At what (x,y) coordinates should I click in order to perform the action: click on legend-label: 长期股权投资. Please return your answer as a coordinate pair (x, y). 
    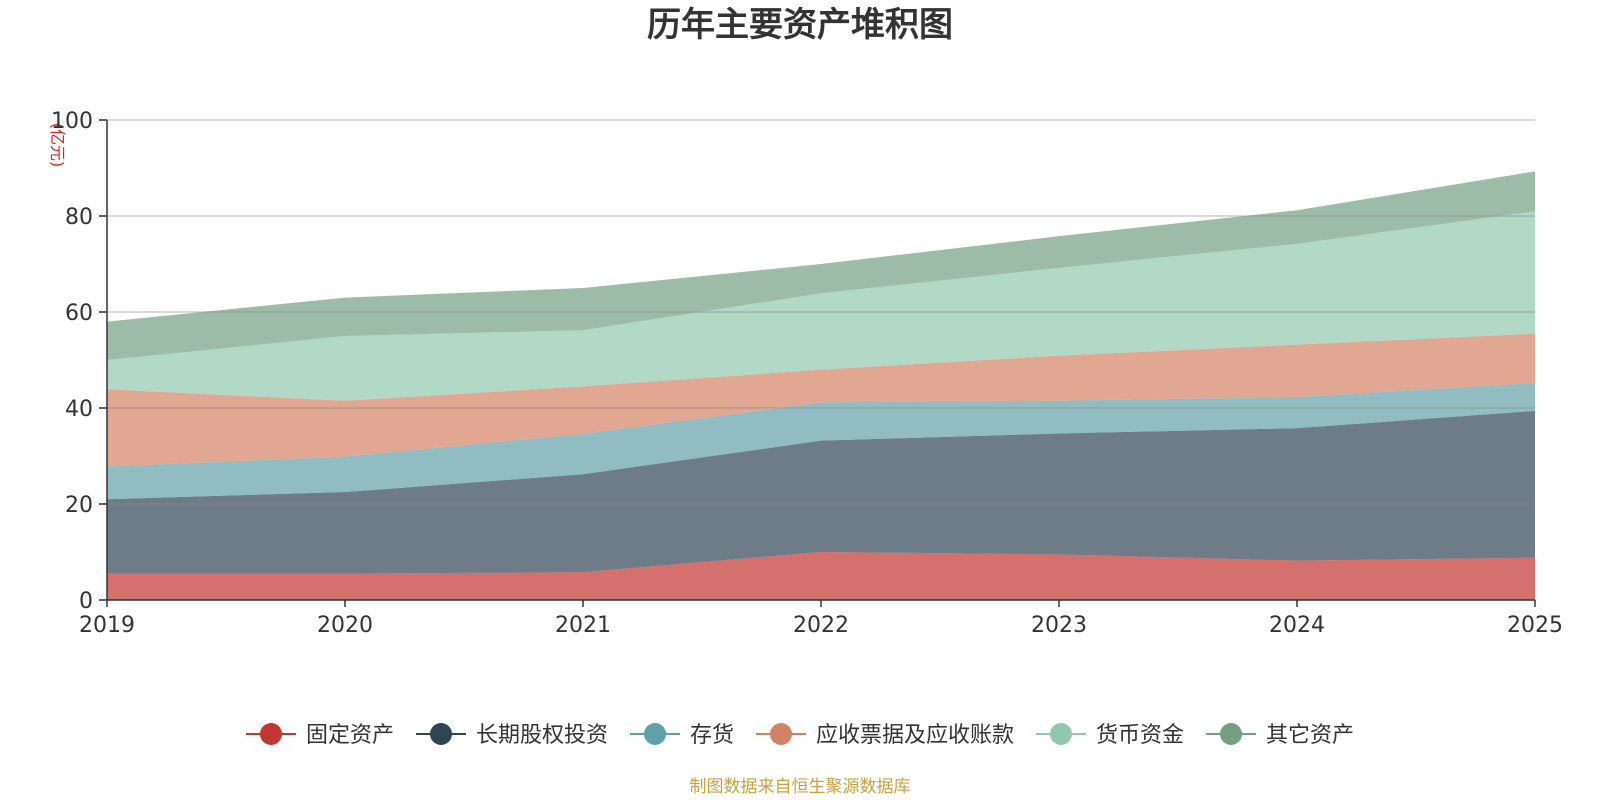
    Looking at the image, I should click on (542, 735).